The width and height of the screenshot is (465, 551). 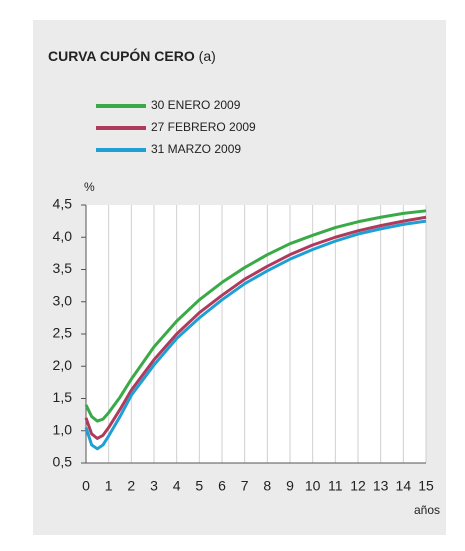 What do you see at coordinates (63, 268) in the screenshot?
I see `y-tick-label: 3,5` at bounding box center [63, 268].